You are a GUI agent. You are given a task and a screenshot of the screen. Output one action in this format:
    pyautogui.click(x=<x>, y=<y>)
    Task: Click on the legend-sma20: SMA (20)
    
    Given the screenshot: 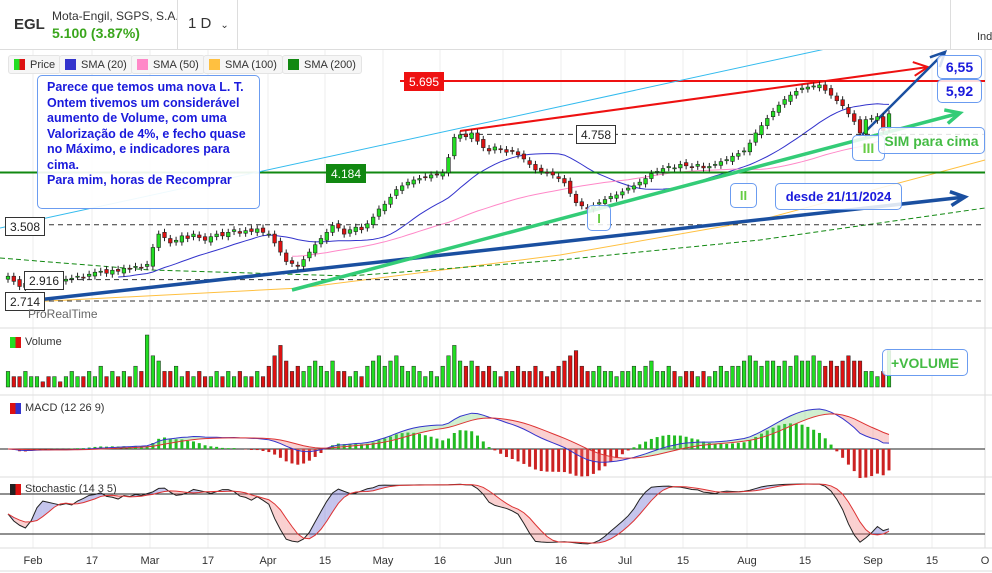 What is the action you would take?
    pyautogui.click(x=96, y=64)
    